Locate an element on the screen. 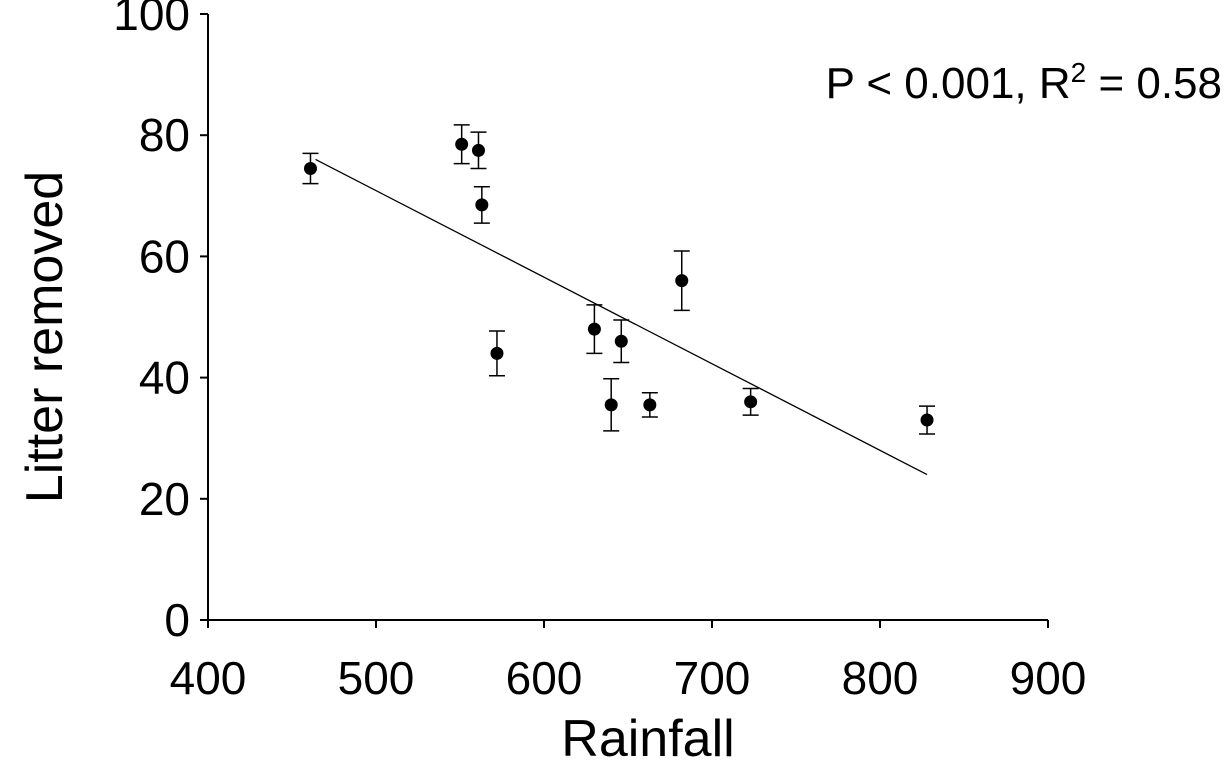 The height and width of the screenshot is (762, 1229). stats-annotation-suffix: = 0.58 is located at coordinates (1154, 83).